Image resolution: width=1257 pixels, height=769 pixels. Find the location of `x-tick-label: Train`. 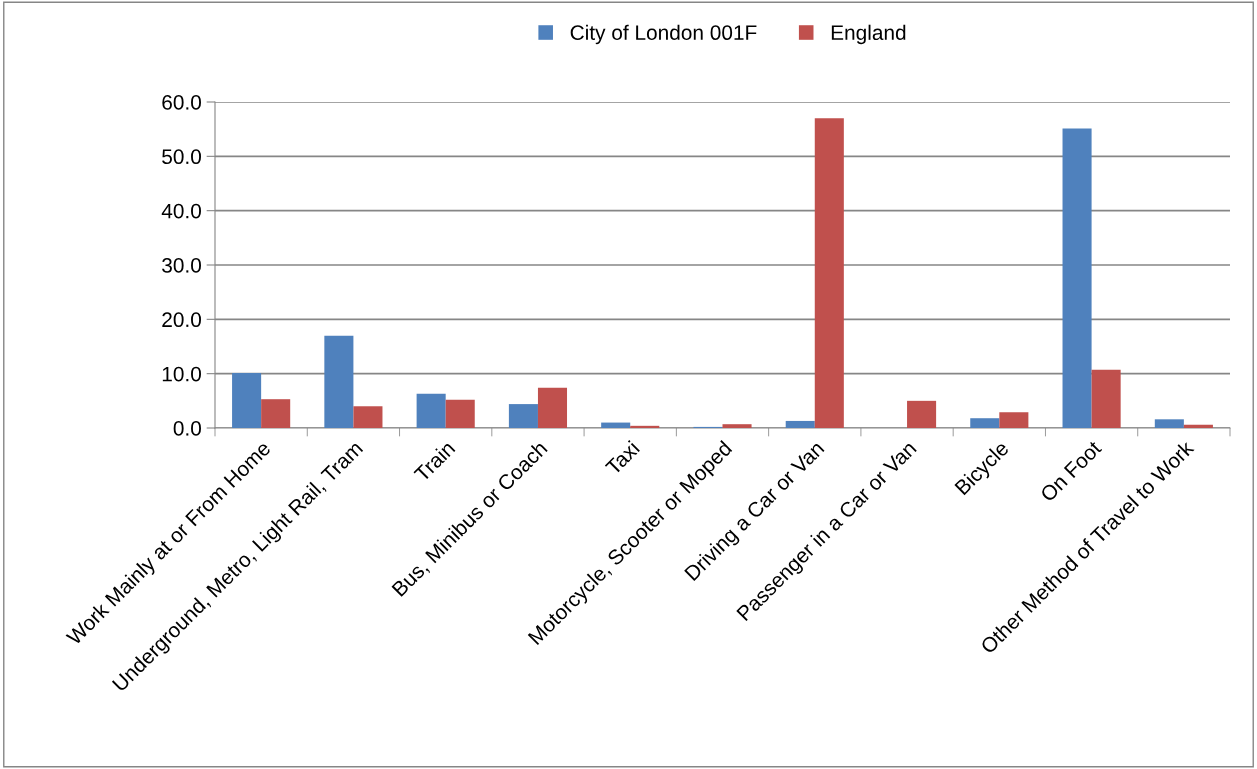

x-tick-label: Train is located at coordinates (434, 461).